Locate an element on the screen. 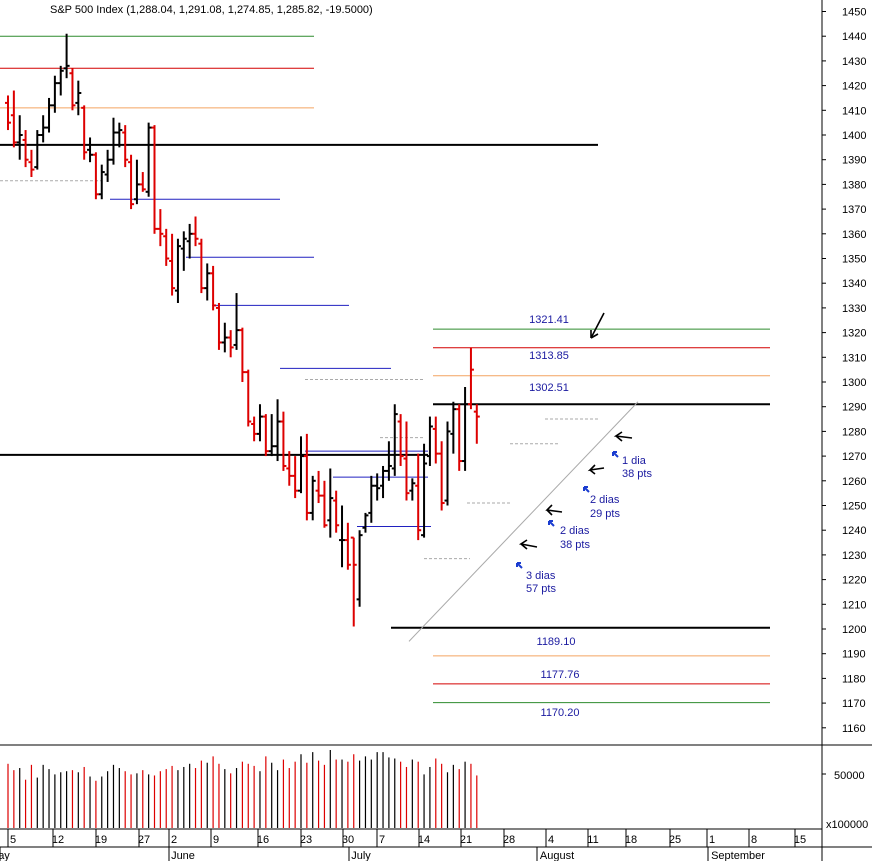 This screenshot has height=861, width=872. level-label-1177: 1177.76 is located at coordinates (560, 675).